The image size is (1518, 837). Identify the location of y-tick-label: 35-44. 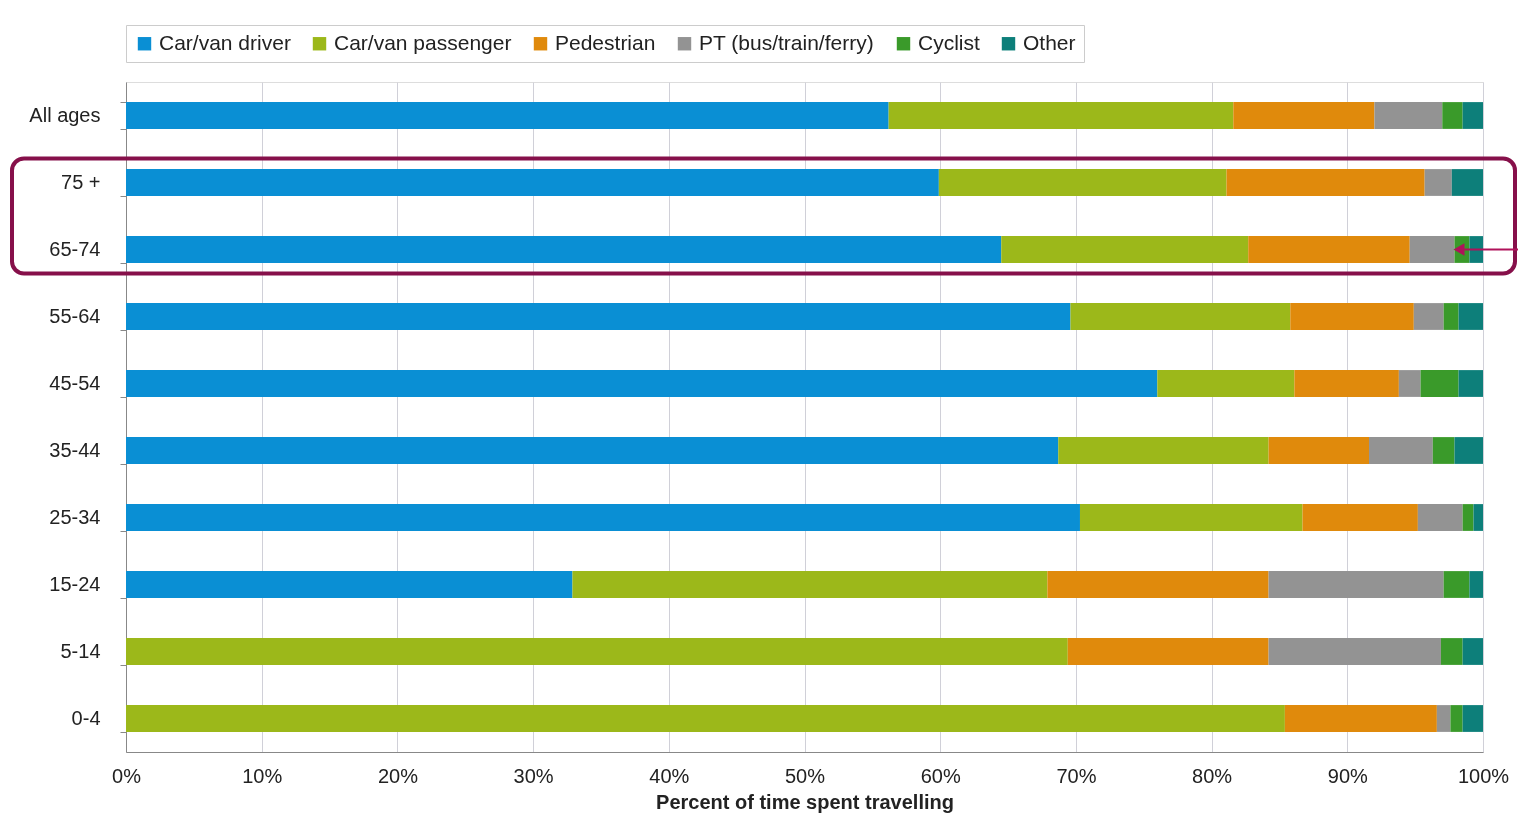
(75, 450).